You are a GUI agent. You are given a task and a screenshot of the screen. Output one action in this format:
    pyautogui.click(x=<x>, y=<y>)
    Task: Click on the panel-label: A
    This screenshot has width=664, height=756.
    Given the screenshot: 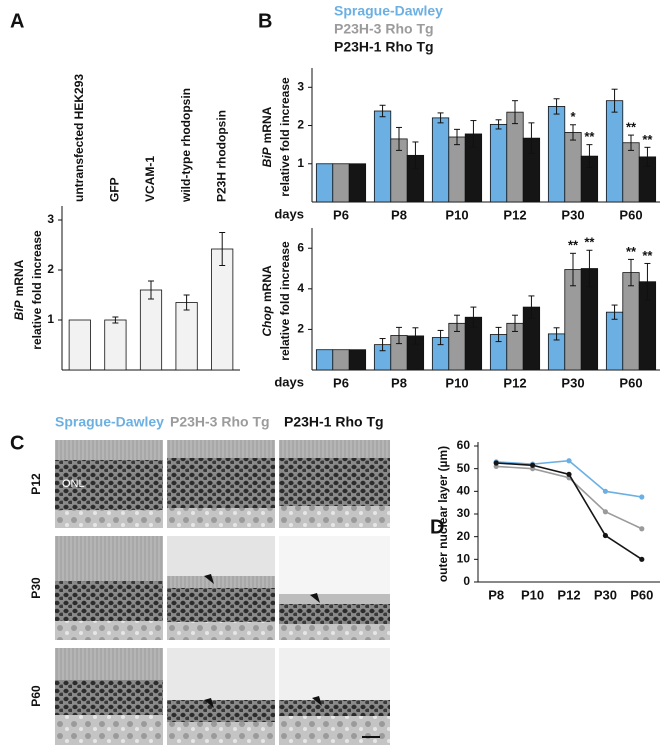 What is the action you would take?
    pyautogui.click(x=17, y=21)
    